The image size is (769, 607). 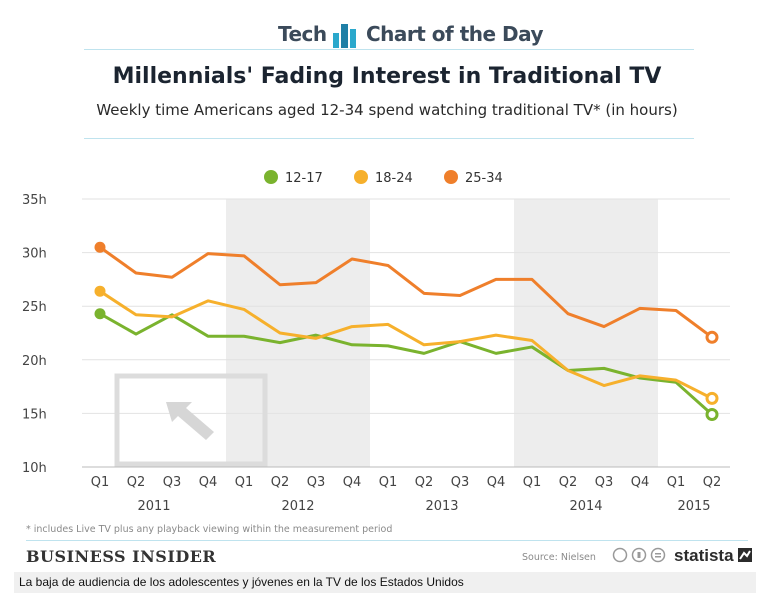 I want to click on legend-label: 18-24, so click(x=394, y=178).